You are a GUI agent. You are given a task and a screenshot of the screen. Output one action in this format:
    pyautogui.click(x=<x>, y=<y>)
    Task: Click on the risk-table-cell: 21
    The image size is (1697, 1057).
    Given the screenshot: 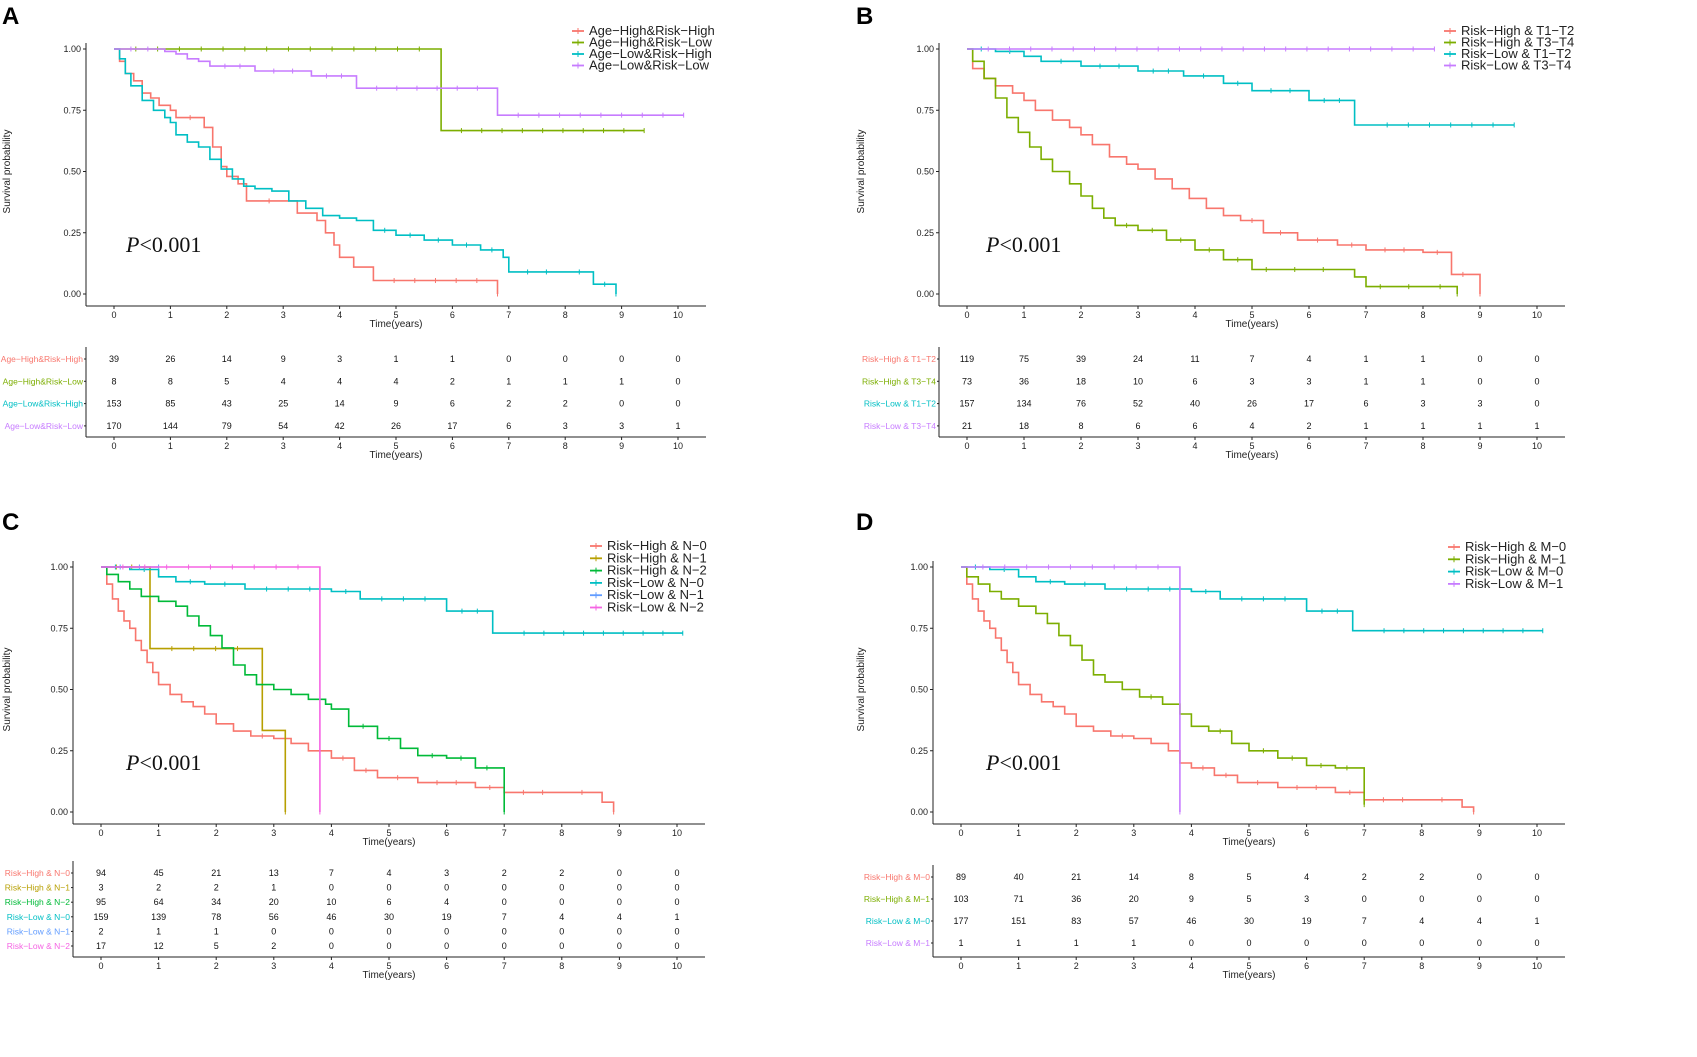 What is the action you would take?
    pyautogui.click(x=216, y=873)
    